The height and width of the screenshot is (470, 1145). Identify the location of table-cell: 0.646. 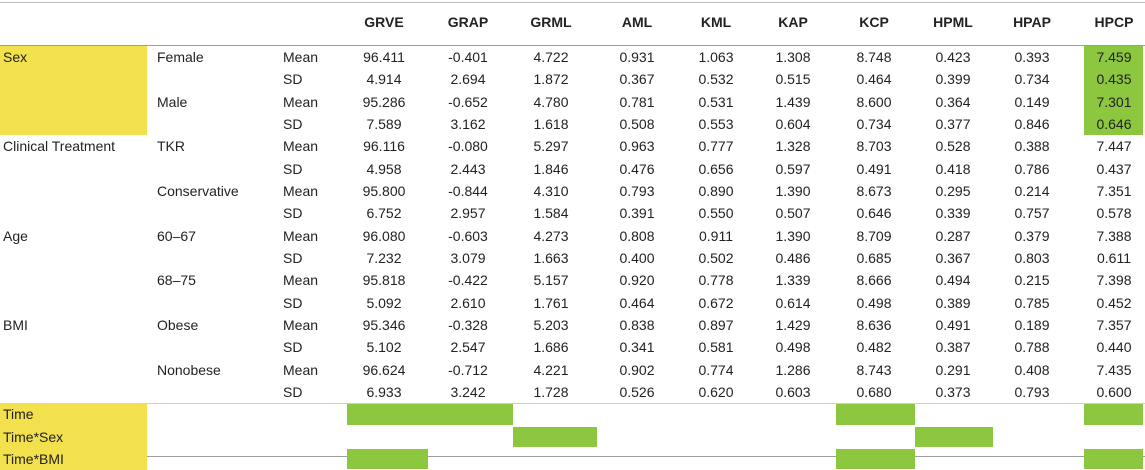
(1114, 124).